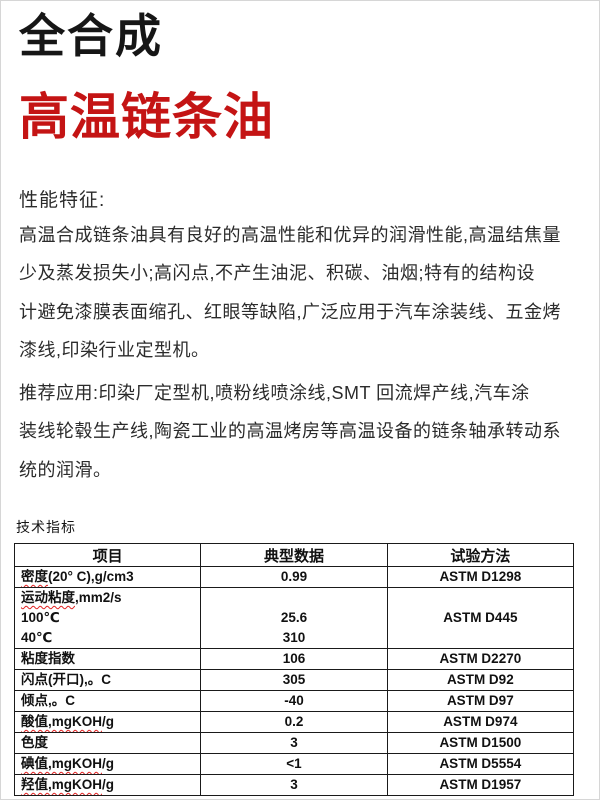 This screenshot has width=600, height=800. I want to click on spec-column-header: 项目, so click(107, 555).